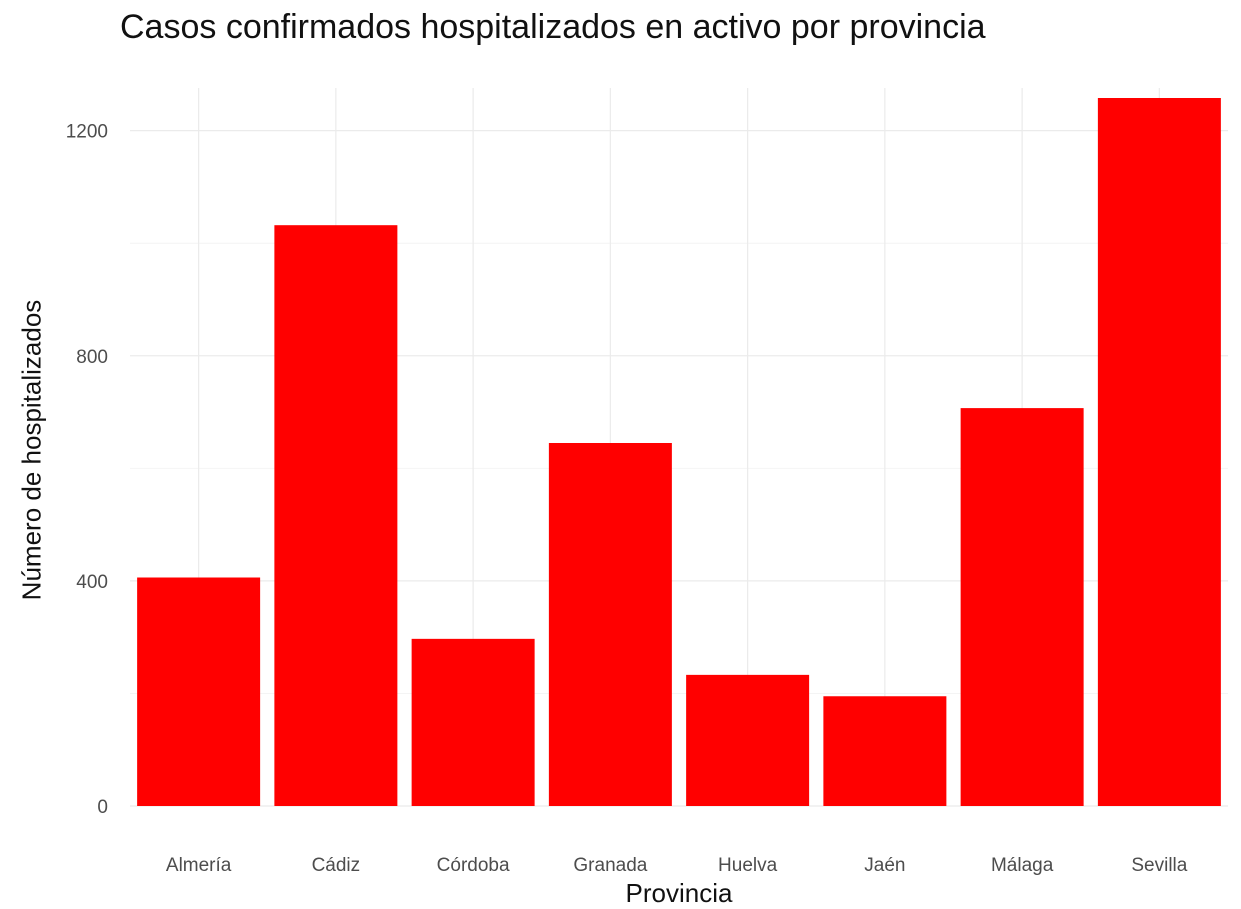  What do you see at coordinates (610, 865) in the screenshot?
I see `x-tick-label: Granada` at bounding box center [610, 865].